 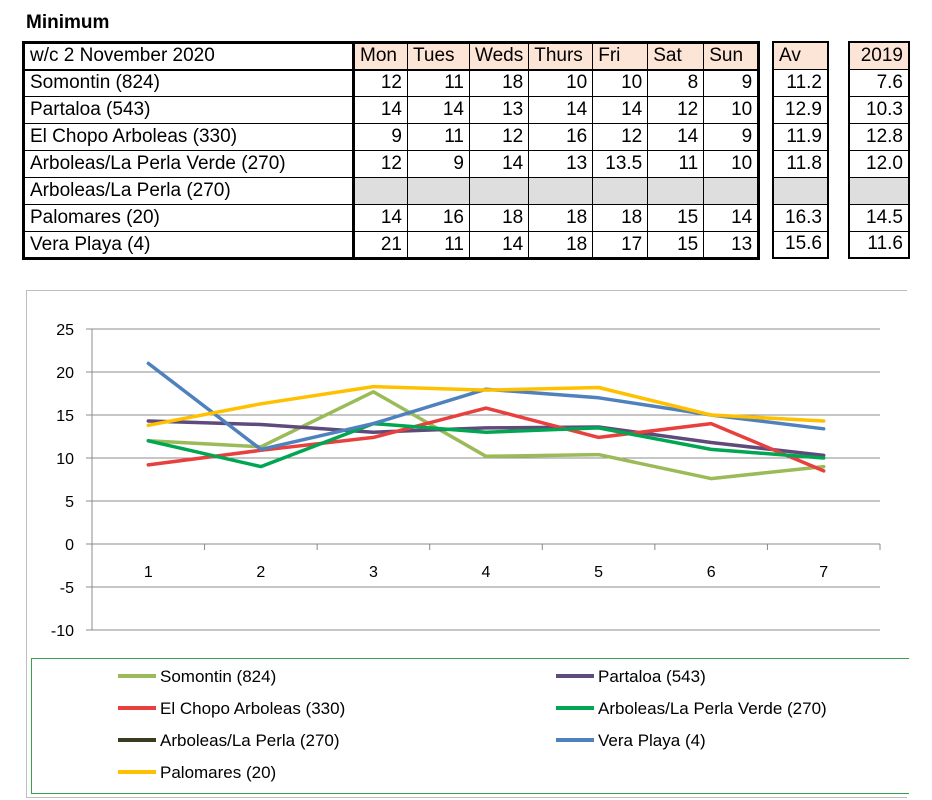 I want to click on year-2019-cell: 11.6, so click(x=879, y=244).